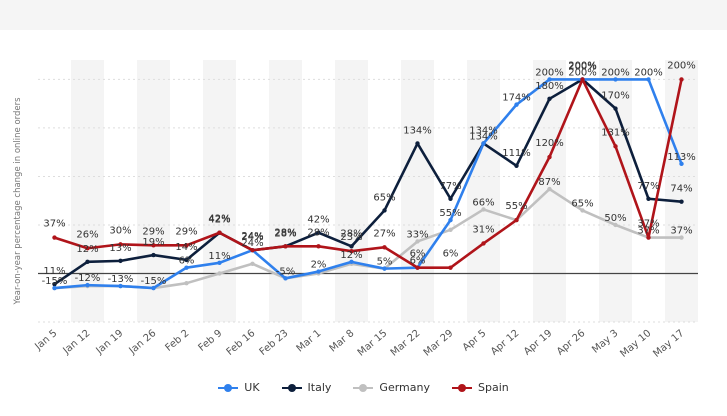 This screenshot has width=727, height=416. I want to click on data-label-uk: 6%, so click(187, 261).